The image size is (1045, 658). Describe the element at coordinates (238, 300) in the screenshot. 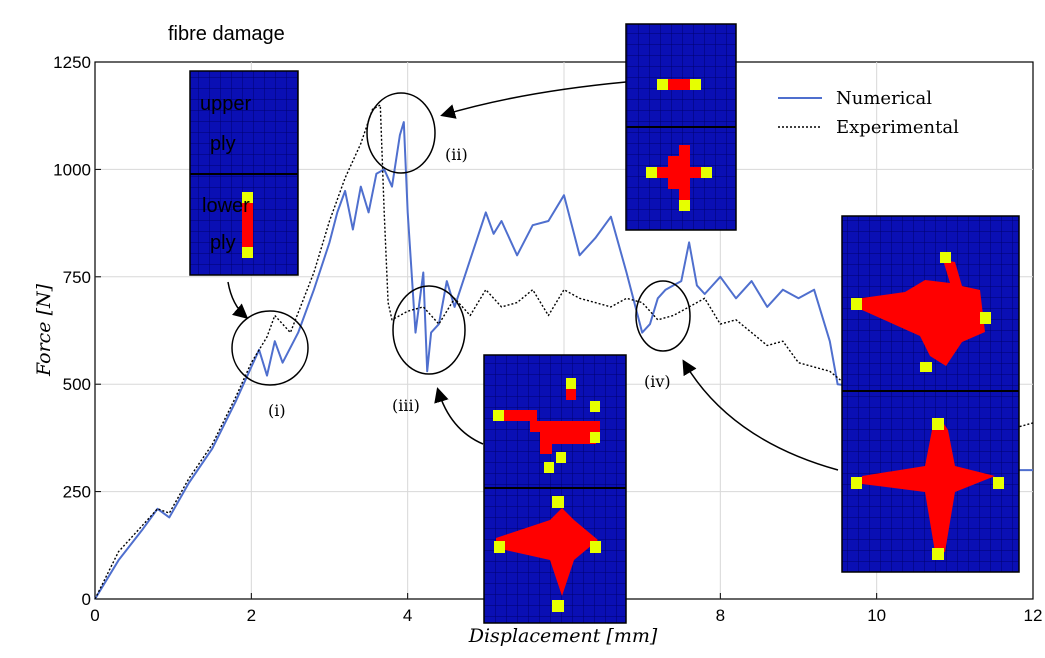

I see `arrow-to-i` at that location.